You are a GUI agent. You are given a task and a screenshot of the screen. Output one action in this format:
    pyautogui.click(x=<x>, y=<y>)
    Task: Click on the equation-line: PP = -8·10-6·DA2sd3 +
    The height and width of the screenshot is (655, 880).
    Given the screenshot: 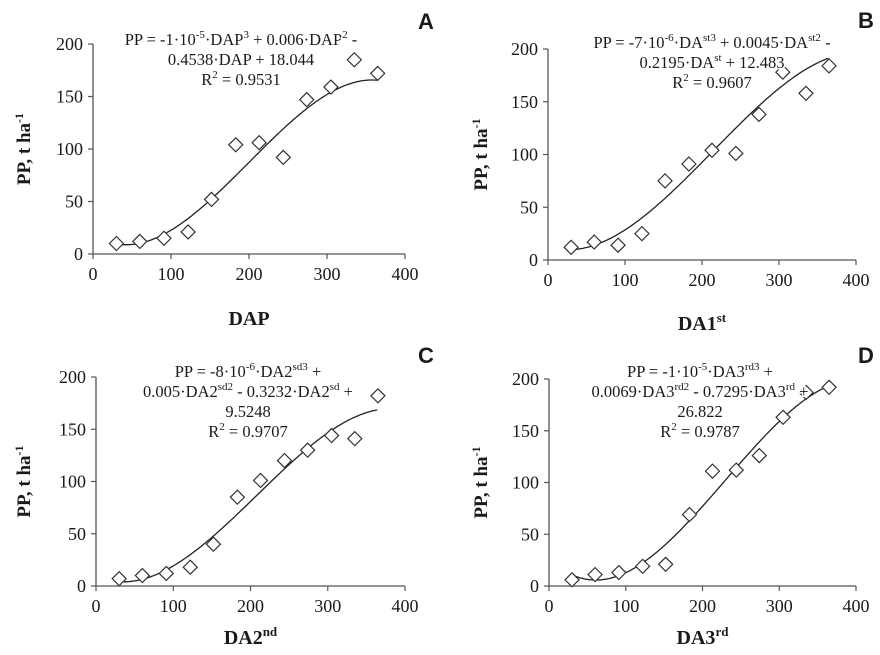 What is the action you would take?
    pyautogui.click(x=248, y=371)
    